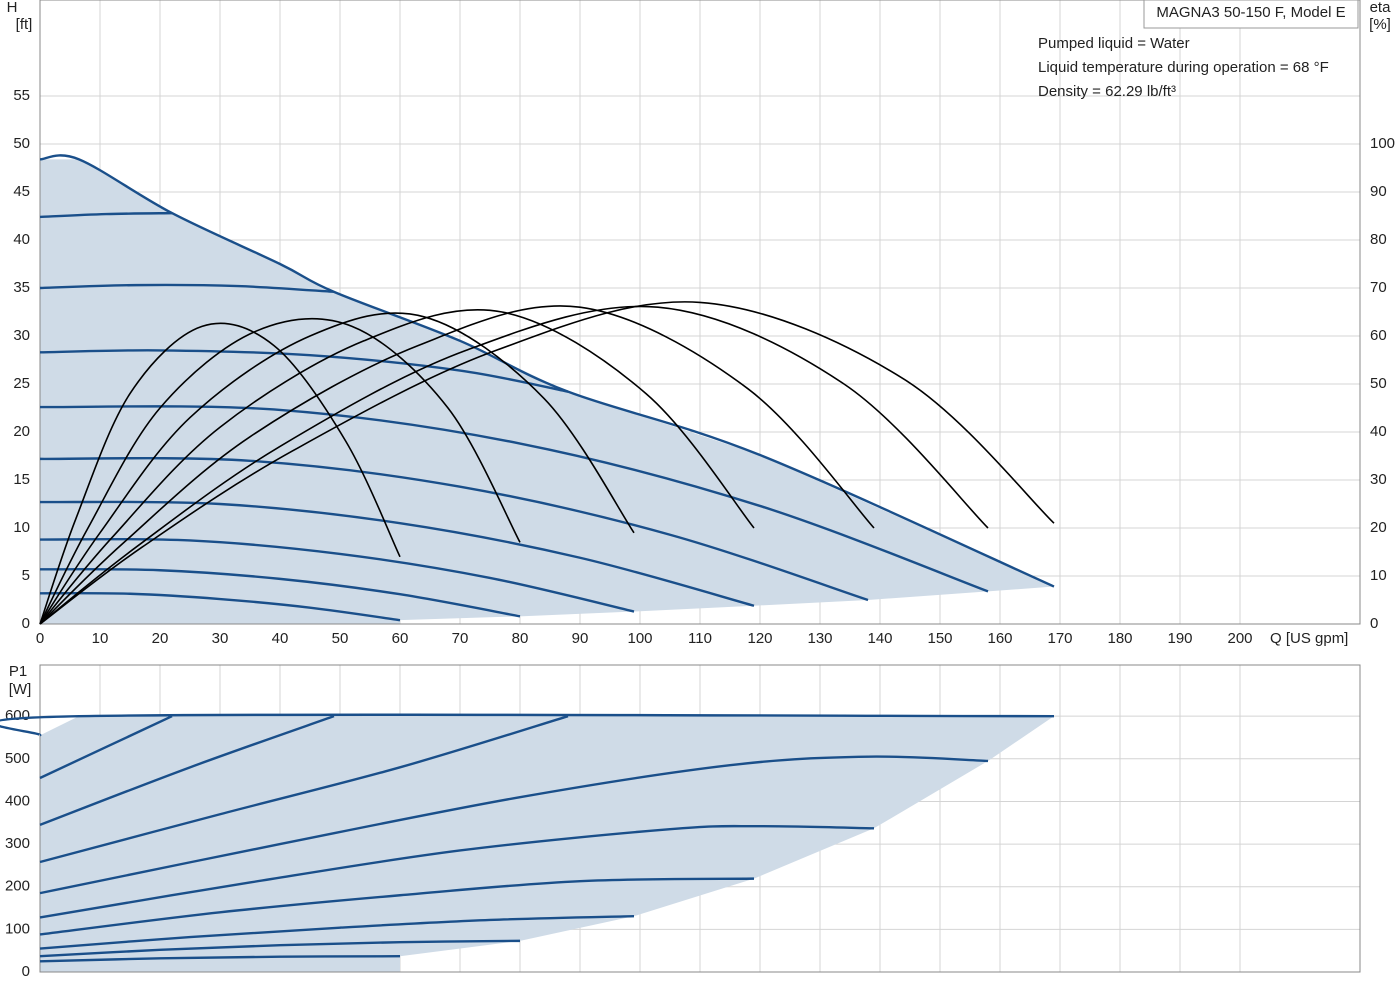 The width and height of the screenshot is (1400, 1000). What do you see at coordinates (879, 638) in the screenshot?
I see `x-tick-label: 140` at bounding box center [879, 638].